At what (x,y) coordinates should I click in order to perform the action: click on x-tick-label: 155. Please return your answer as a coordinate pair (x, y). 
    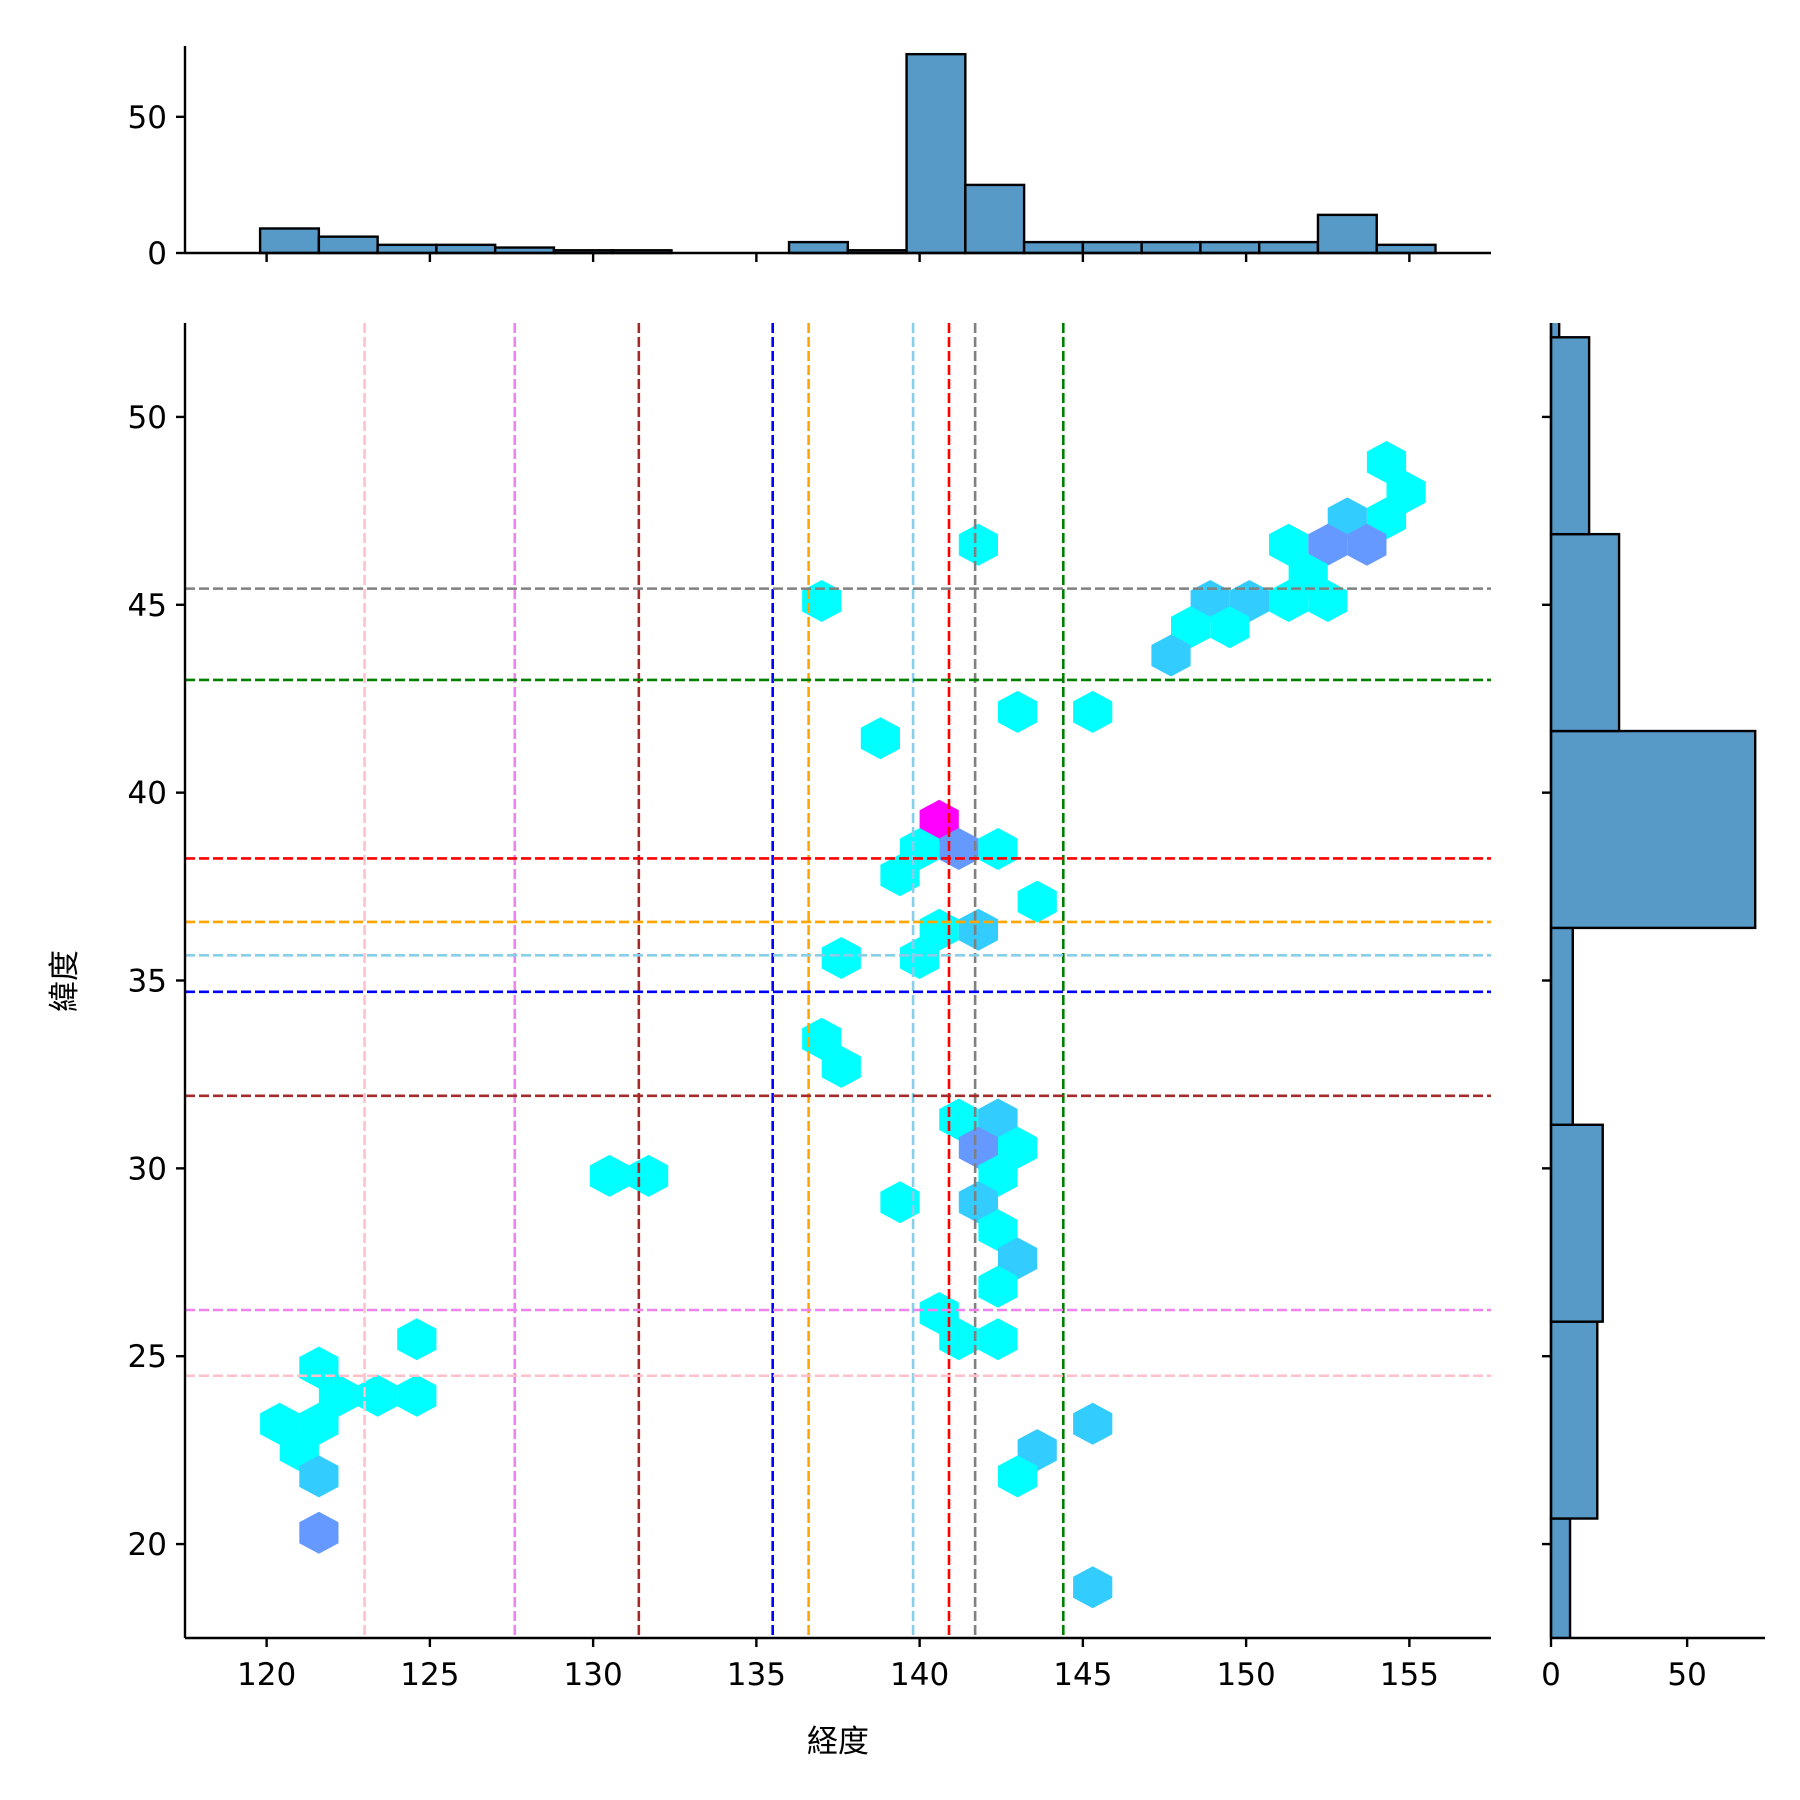
    Looking at the image, I should click on (1409, 1675).